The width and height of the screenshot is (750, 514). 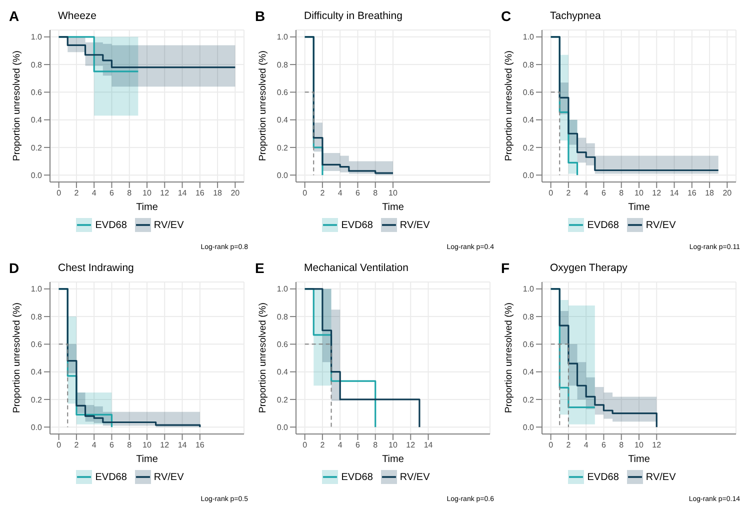 I want to click on text: F, so click(x=505, y=268).